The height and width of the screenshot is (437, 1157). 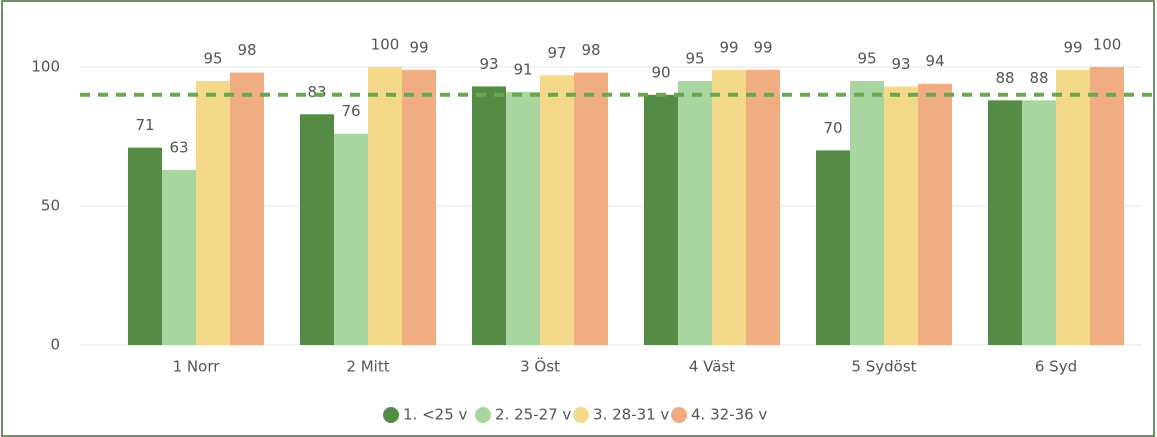 What do you see at coordinates (540, 366) in the screenshot?
I see `x-tick-label: 3 Öst` at bounding box center [540, 366].